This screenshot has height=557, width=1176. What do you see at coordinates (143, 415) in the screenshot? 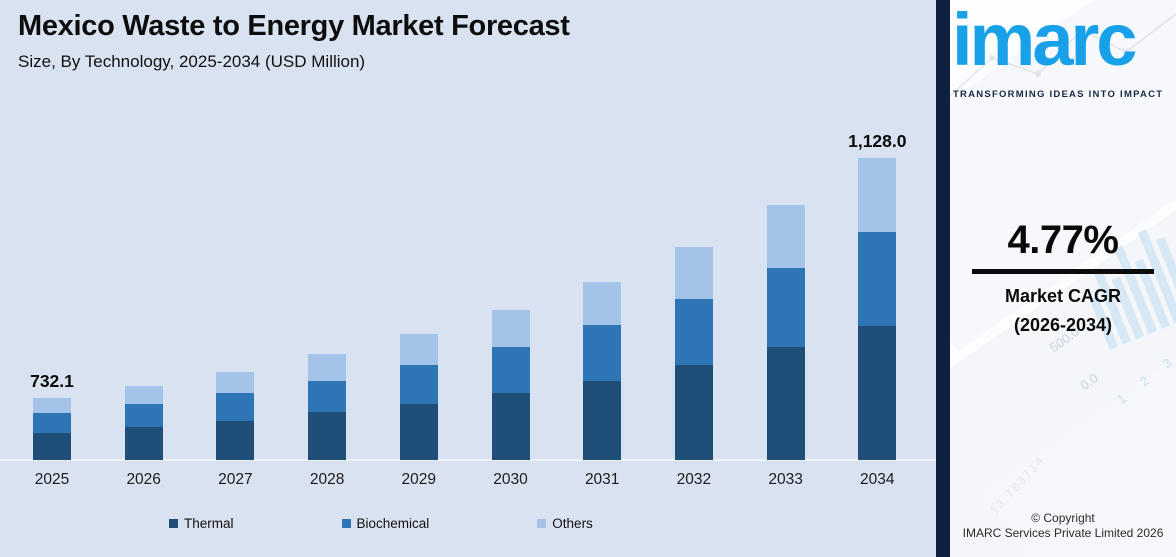
I see `bar-segment-biochemical-2026` at bounding box center [143, 415].